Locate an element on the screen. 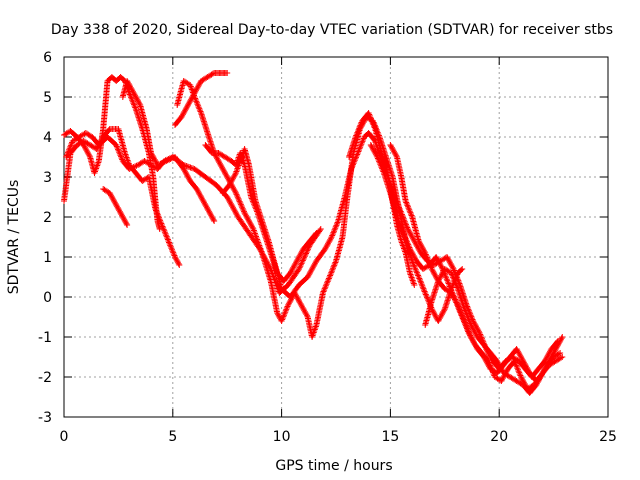 The image size is (640, 480). x-tick-label: 10 is located at coordinates (282, 437).